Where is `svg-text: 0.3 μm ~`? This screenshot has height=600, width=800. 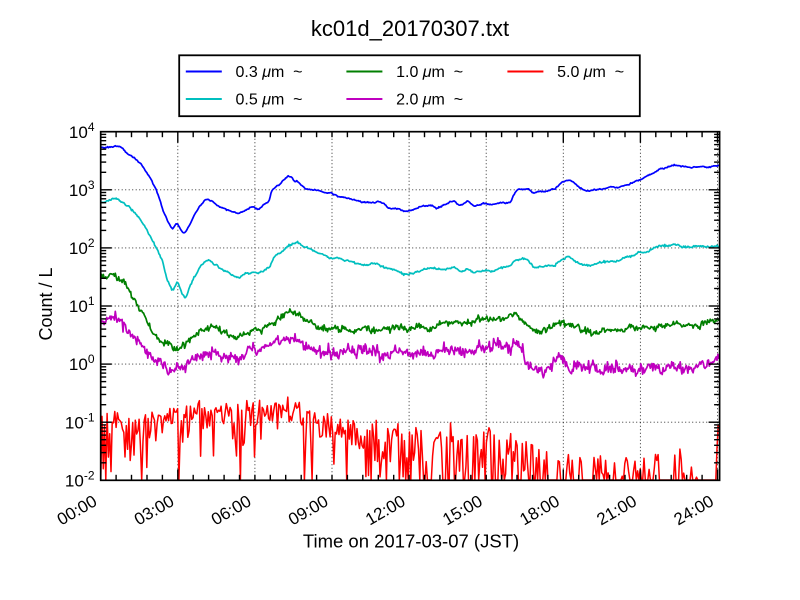 svg-text: 0.3 μm ~ is located at coordinates (269, 72).